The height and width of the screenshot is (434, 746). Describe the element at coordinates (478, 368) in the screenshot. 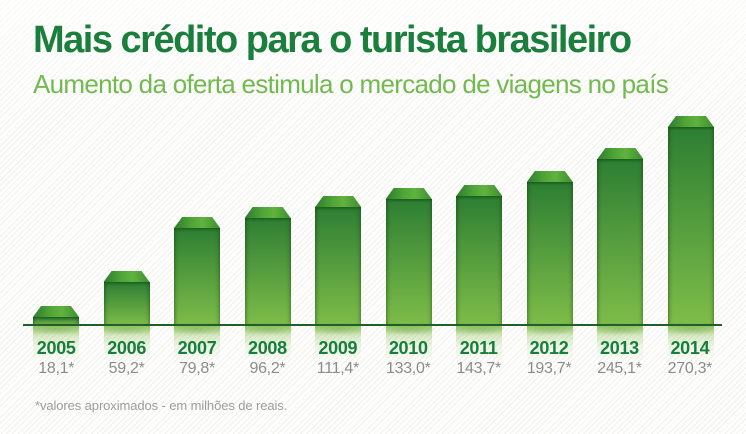

I see `value-label-2011: 143,7*` at that location.